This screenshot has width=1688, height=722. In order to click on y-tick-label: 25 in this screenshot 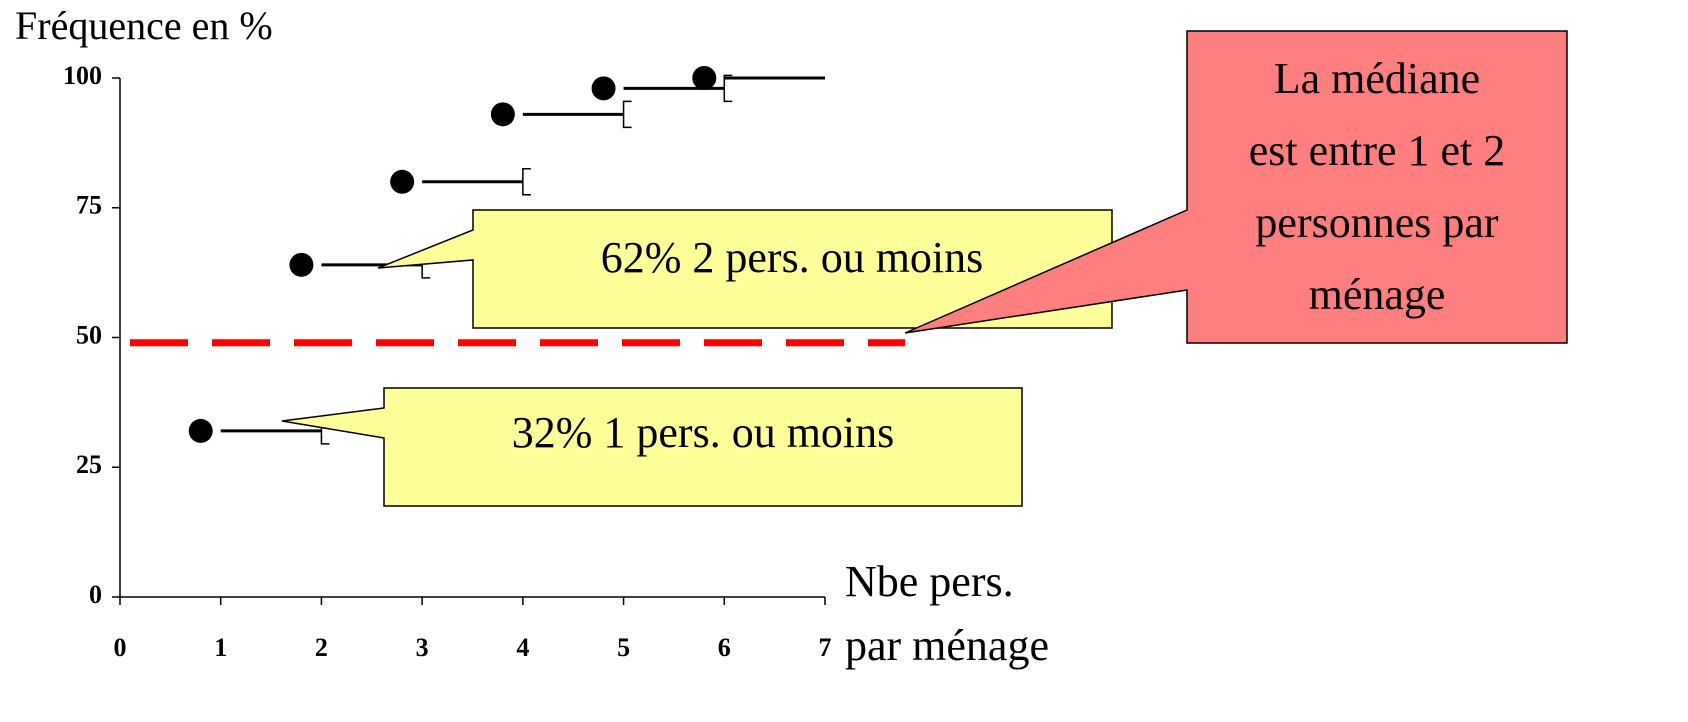, I will do `click(89, 464)`.